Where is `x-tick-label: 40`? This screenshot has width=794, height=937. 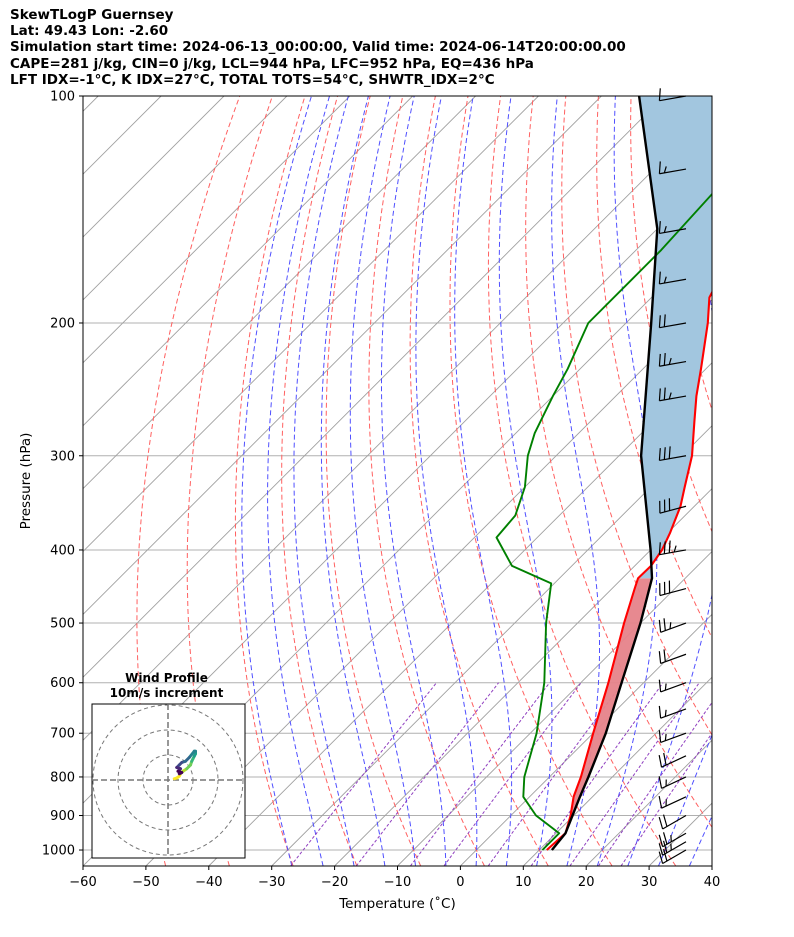 x-tick-label: 40 is located at coordinates (712, 882).